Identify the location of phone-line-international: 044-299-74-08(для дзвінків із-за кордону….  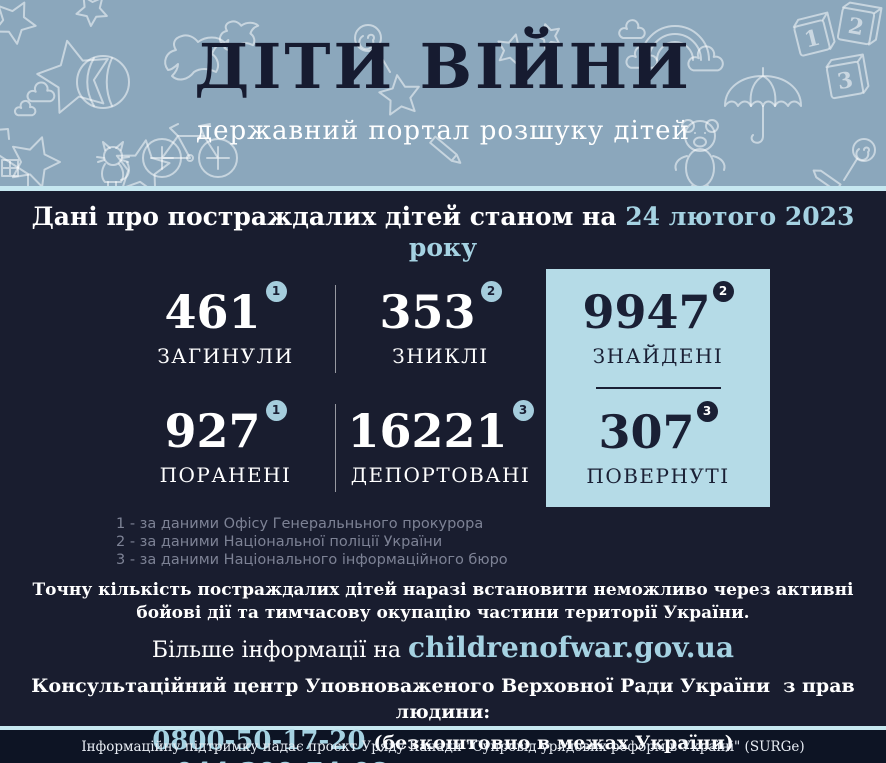
(443, 761).